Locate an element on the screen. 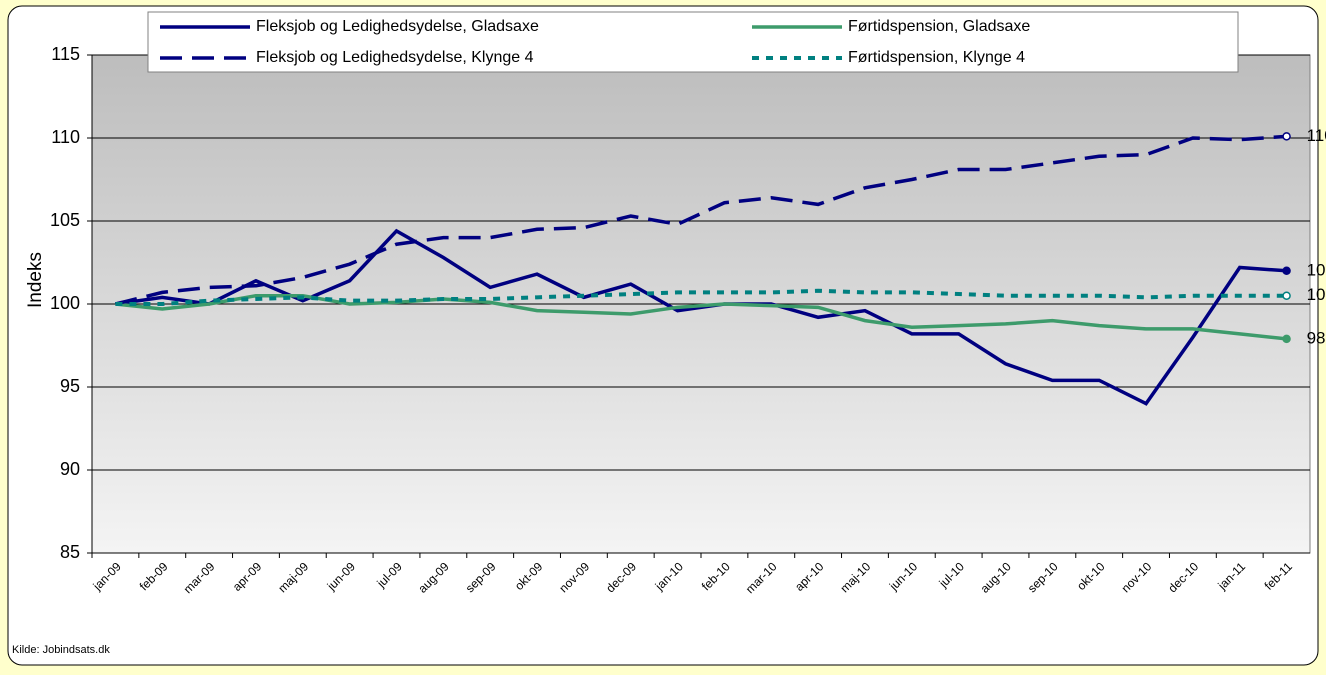  y-tick-label: 110 is located at coordinates (65, 137).